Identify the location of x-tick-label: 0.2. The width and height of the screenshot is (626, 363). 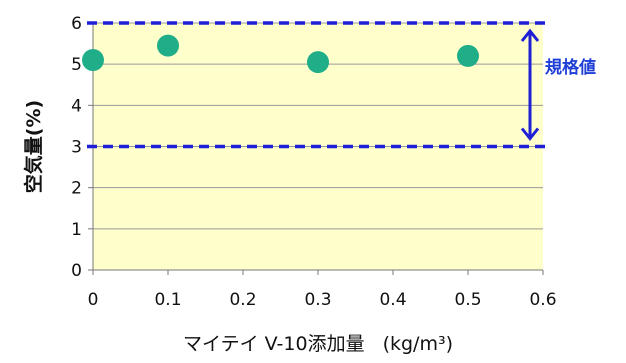
(242, 300).